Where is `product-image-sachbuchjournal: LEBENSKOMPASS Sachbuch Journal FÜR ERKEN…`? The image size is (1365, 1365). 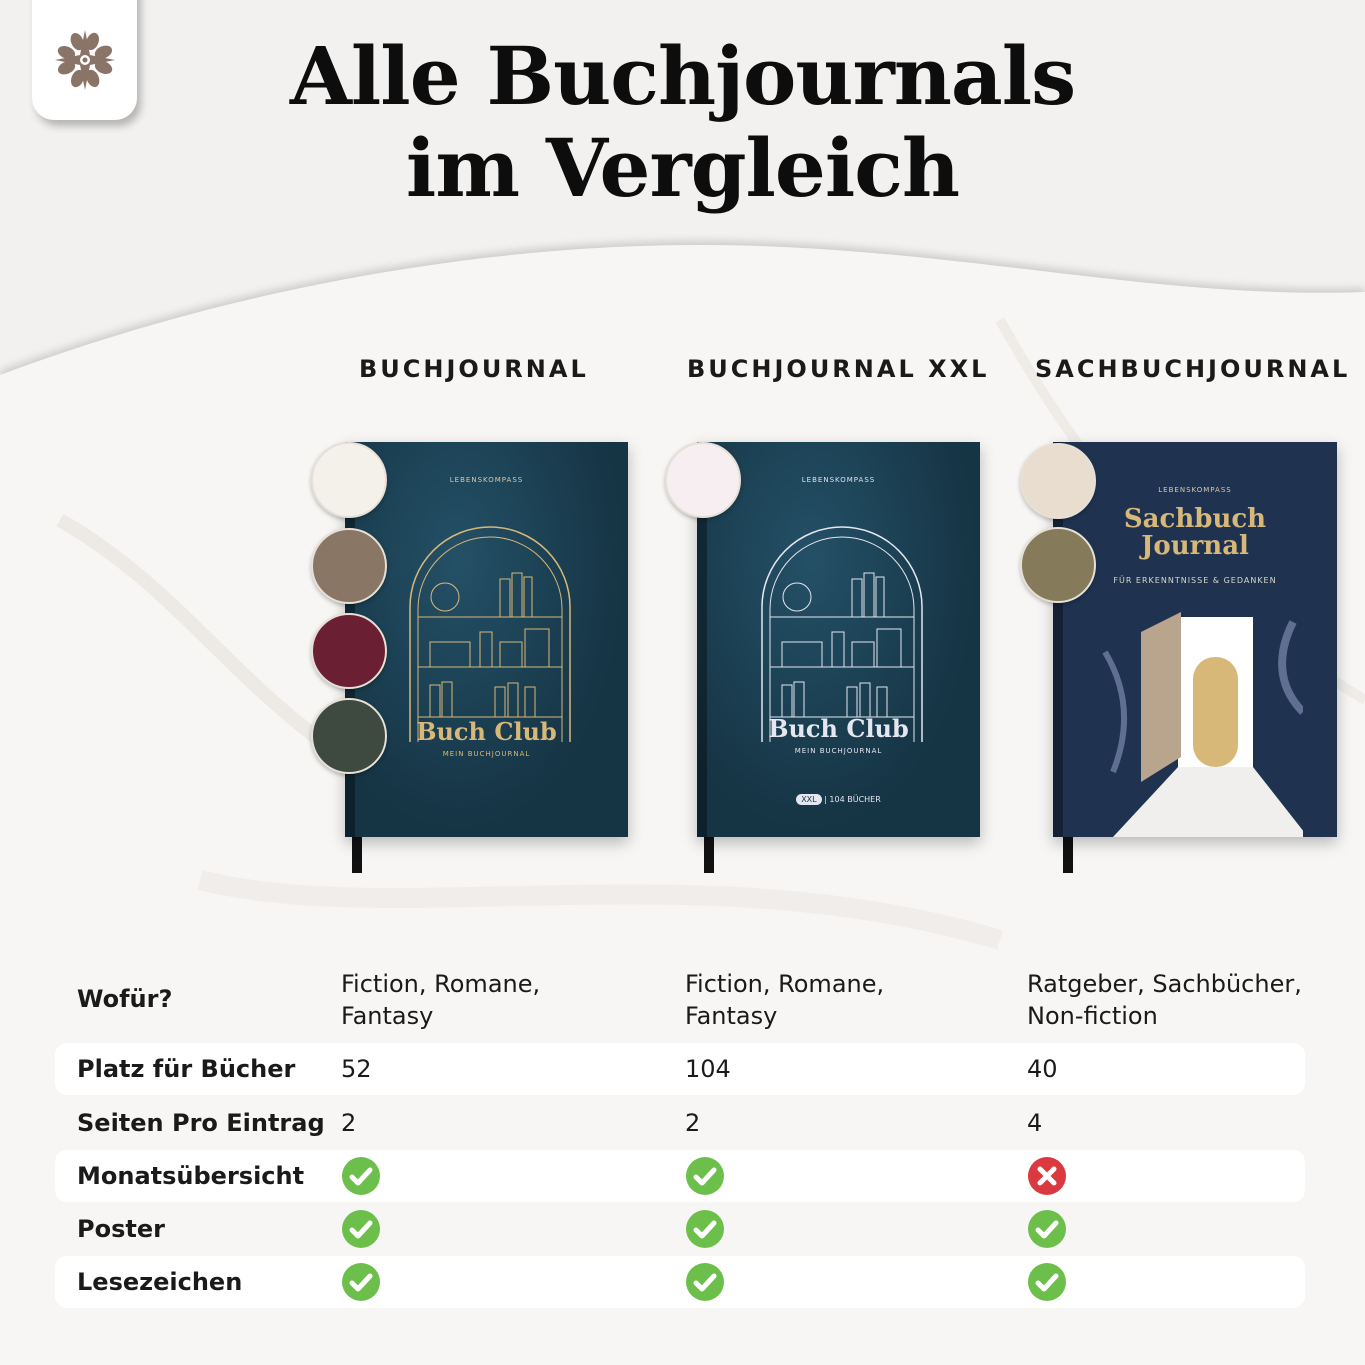 product-image-sachbuchjournal: LEBENSKOMPASS Sachbuch Journal FÜR ERKEN… is located at coordinates (1195, 639).